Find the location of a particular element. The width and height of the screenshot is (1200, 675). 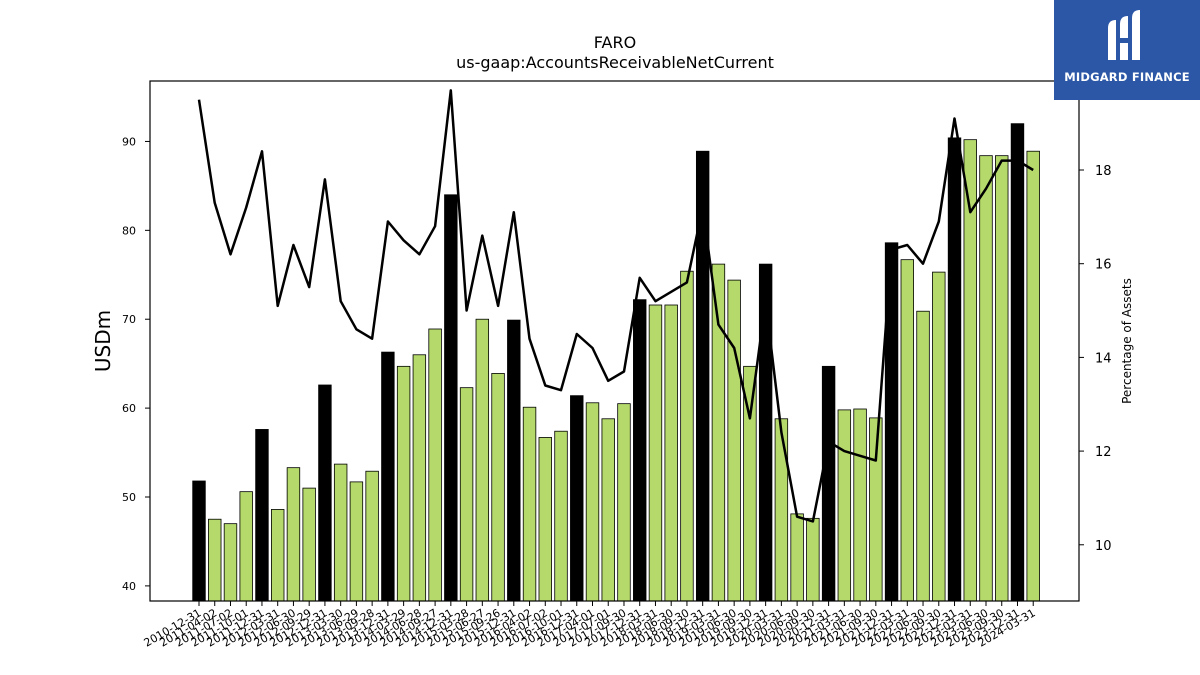

y2-tick-label-18: 18 is located at coordinates (1103, 171).